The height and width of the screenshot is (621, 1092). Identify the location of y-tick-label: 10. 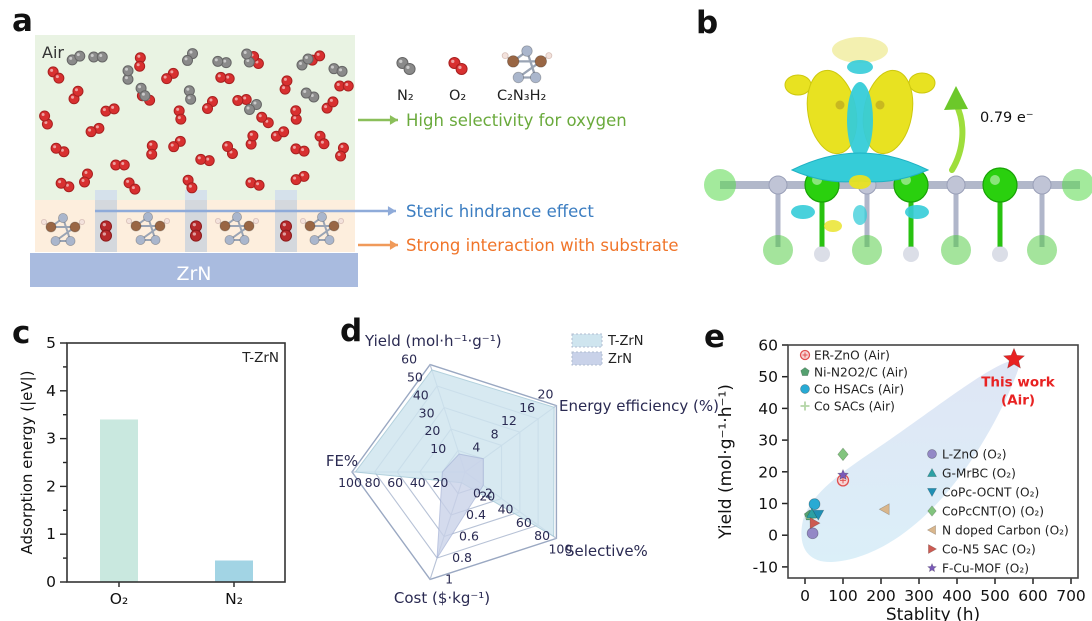
(768, 504).